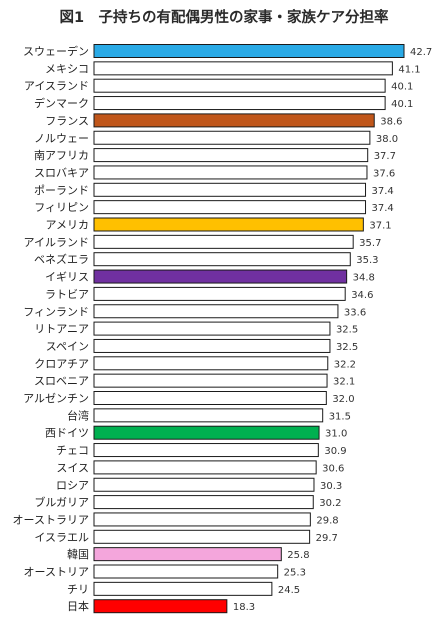  I want to click on category-label: ポーランド, so click(61, 190).